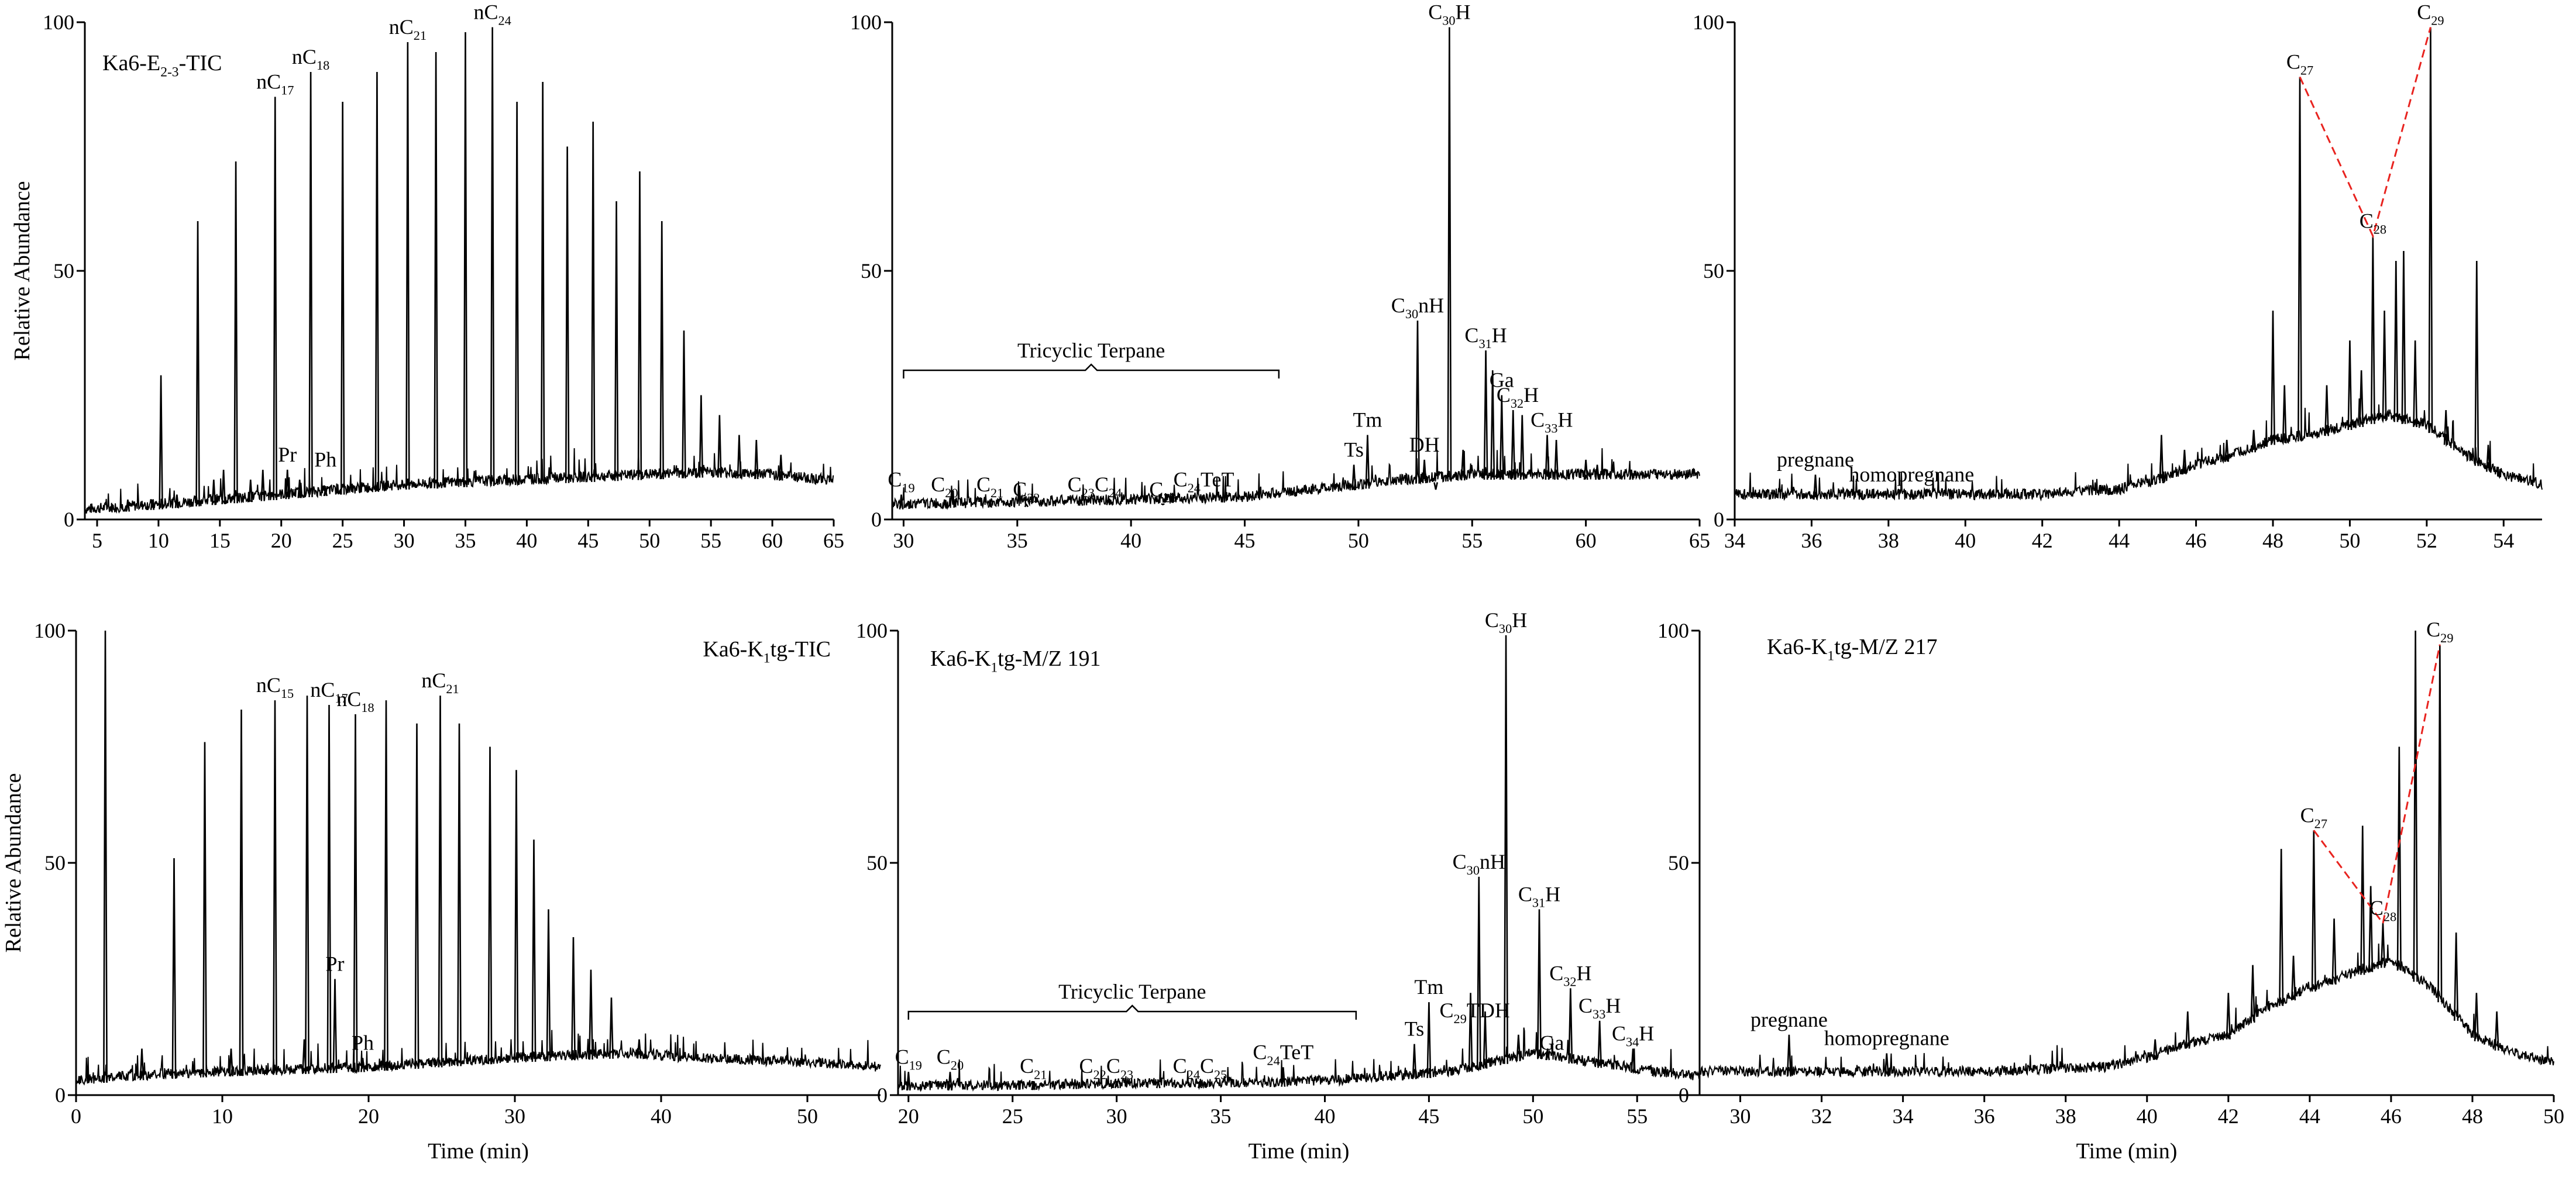 The height and width of the screenshot is (1177, 2576). I want to click on label-text: TDH, so click(1488, 1011).